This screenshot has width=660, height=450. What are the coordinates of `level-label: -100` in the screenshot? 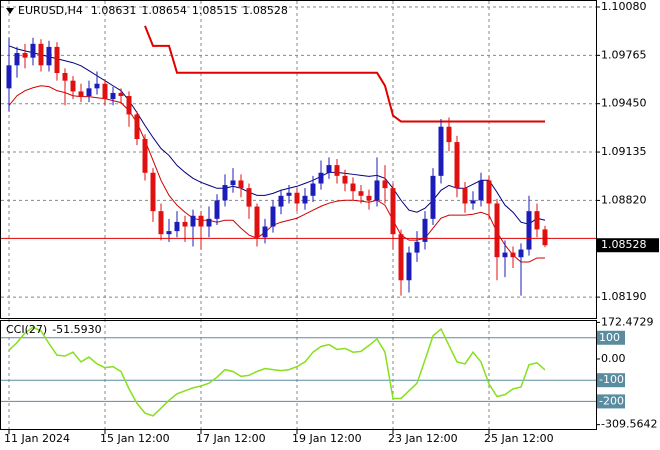 It's located at (611, 379).